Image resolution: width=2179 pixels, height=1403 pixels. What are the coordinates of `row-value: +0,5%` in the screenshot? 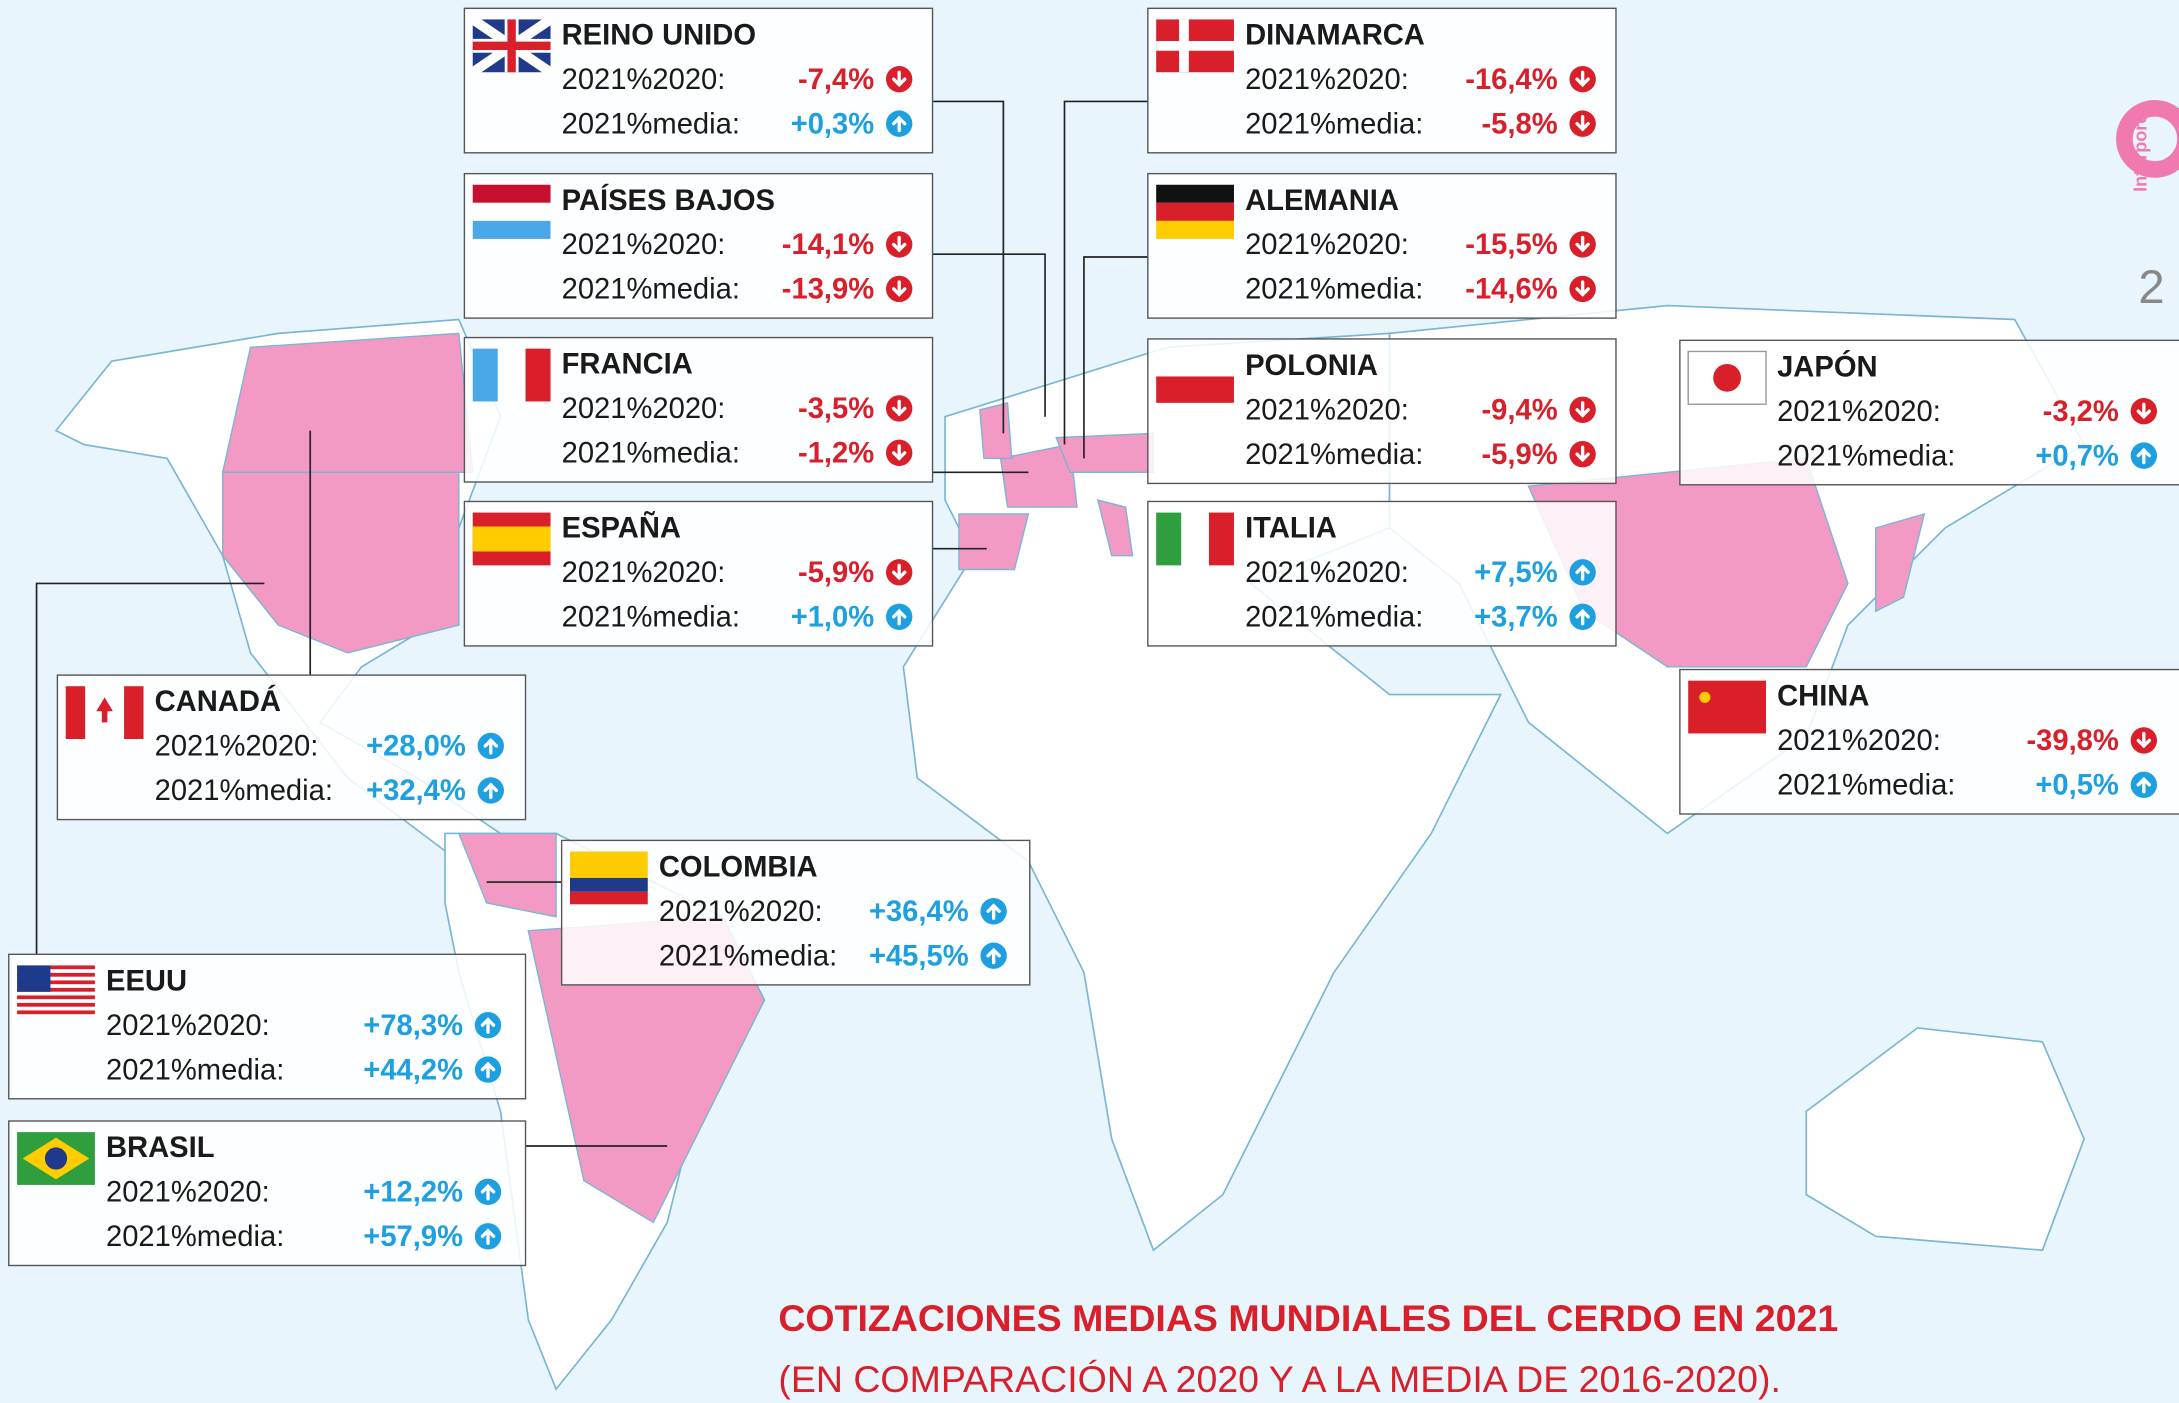 It's located at (2077, 786).